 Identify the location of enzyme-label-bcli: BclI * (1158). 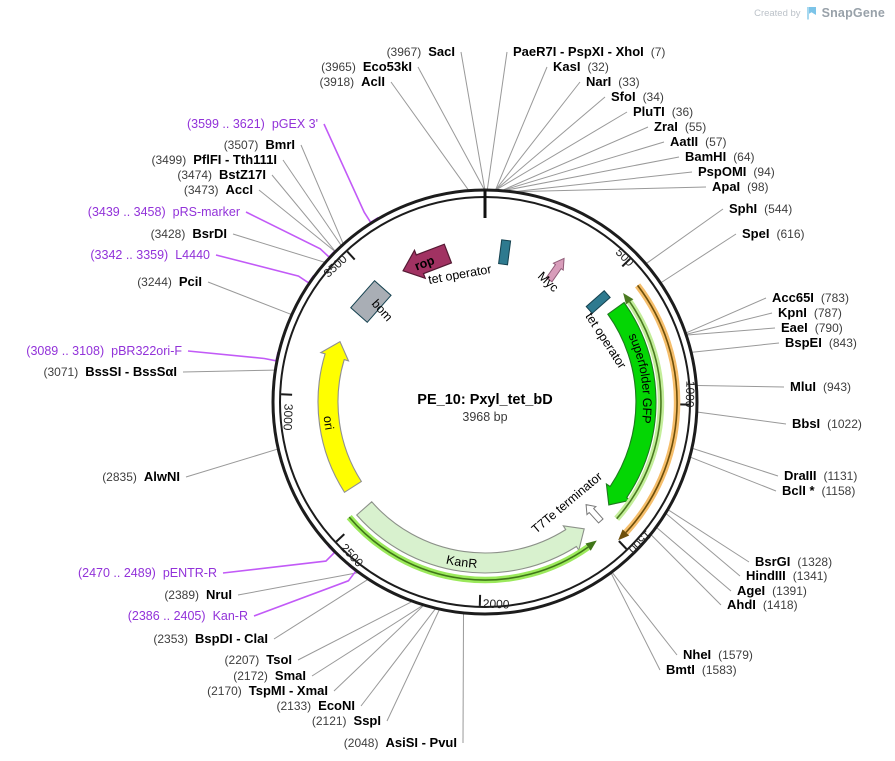
(818, 490).